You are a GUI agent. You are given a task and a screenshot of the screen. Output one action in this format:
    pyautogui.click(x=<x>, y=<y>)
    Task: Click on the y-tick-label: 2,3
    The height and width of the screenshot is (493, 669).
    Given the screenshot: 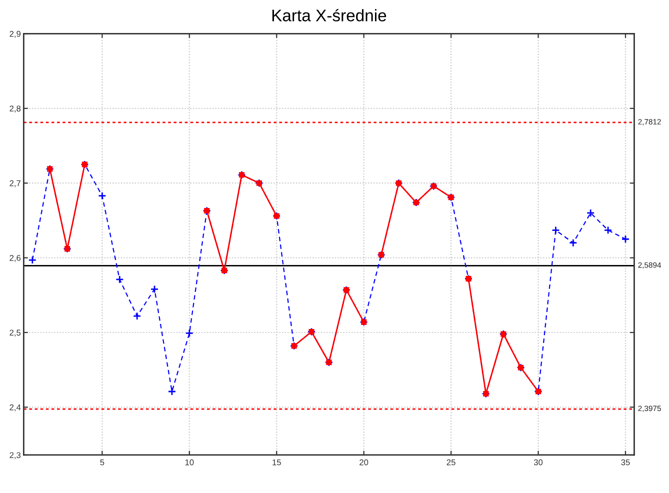 What is the action you would take?
    pyautogui.click(x=15, y=456)
    